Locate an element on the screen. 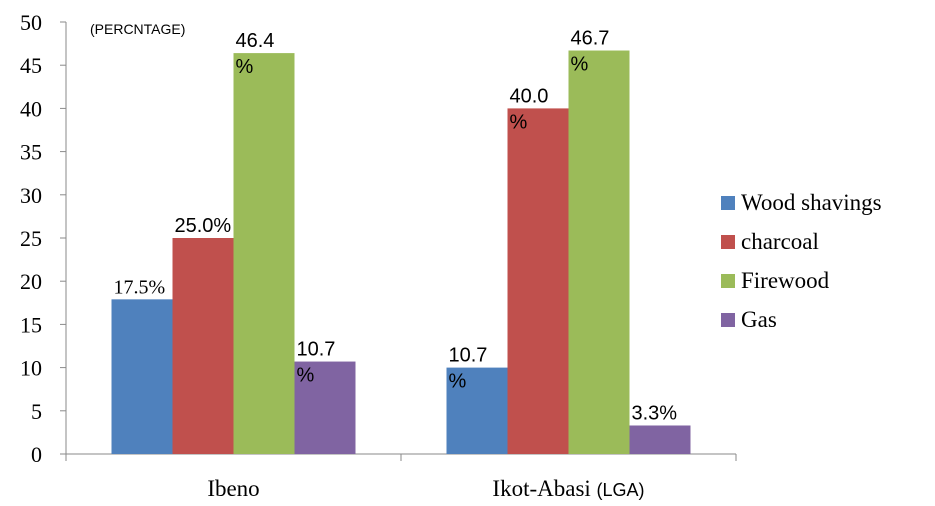 This screenshot has height=506, width=935. y-tick-label: 25 is located at coordinates (31, 238).